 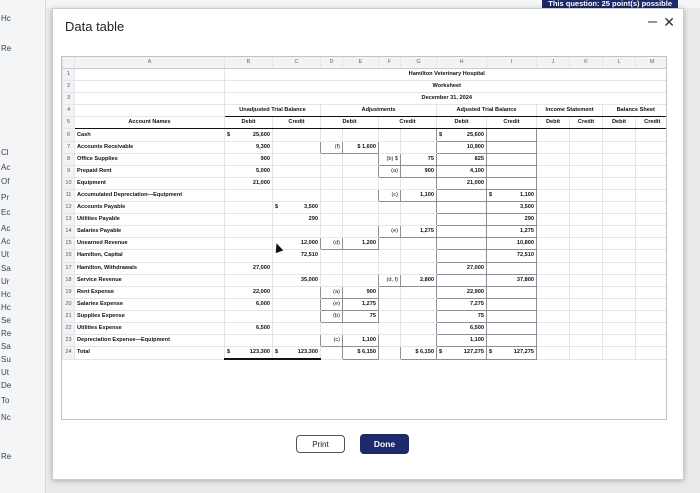 What do you see at coordinates (389, 268) in the screenshot?
I see `adjustment-credit-ref` at bounding box center [389, 268].